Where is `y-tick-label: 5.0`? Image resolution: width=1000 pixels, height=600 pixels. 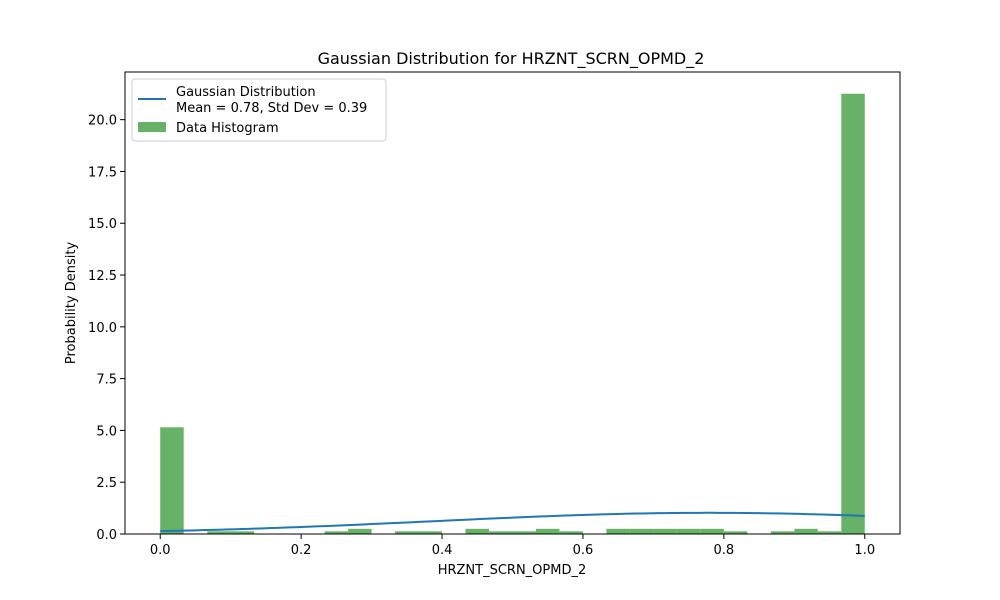 y-tick-label: 5.0 is located at coordinates (106, 431).